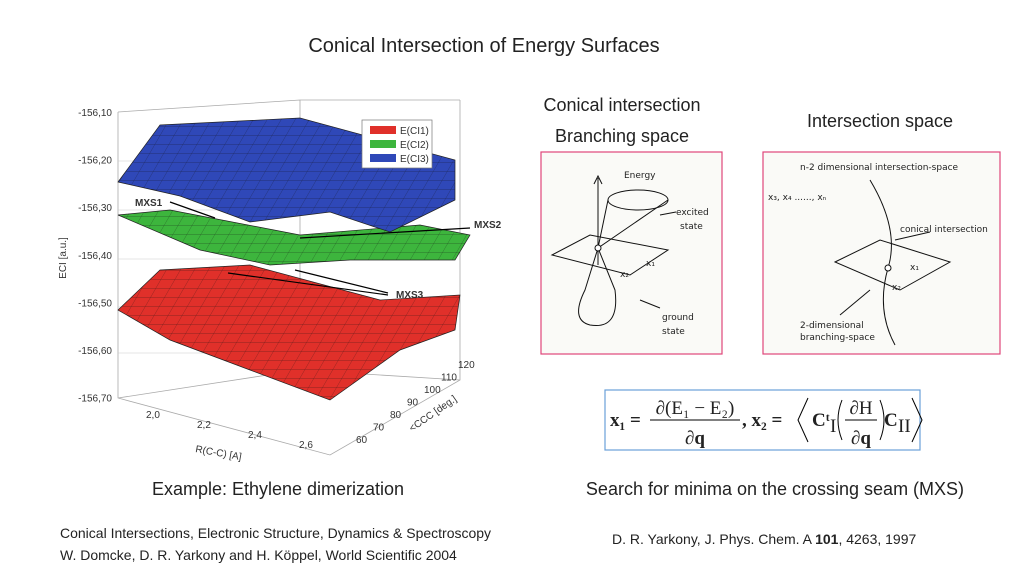 The width and height of the screenshot is (1024, 576). What do you see at coordinates (944, 230) in the screenshot?
I see `diagram-label: conical intersection` at bounding box center [944, 230].